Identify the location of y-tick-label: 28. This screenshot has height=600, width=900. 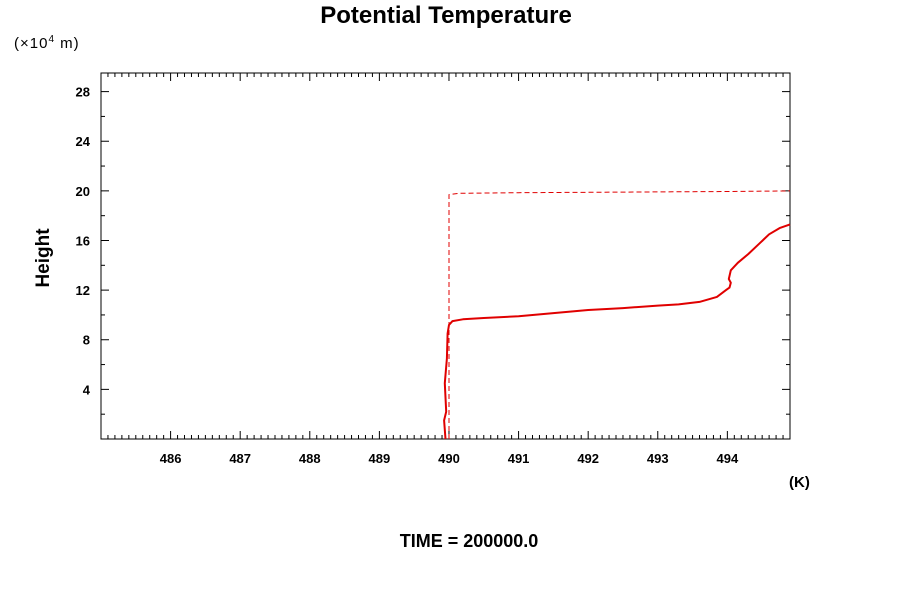
(83, 92).